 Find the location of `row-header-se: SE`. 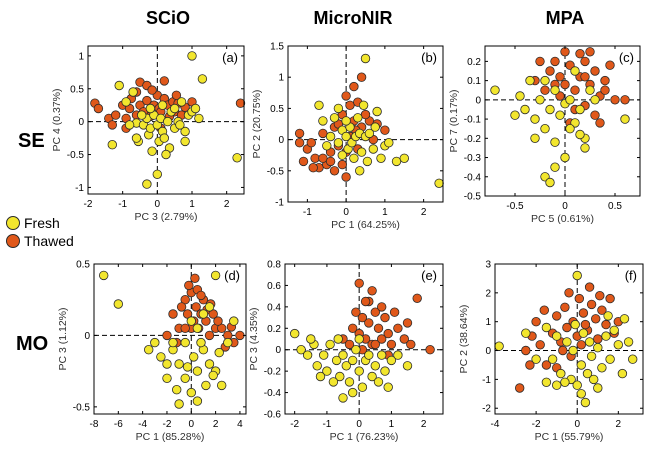

row-header-se: SE is located at coordinates (31, 141).